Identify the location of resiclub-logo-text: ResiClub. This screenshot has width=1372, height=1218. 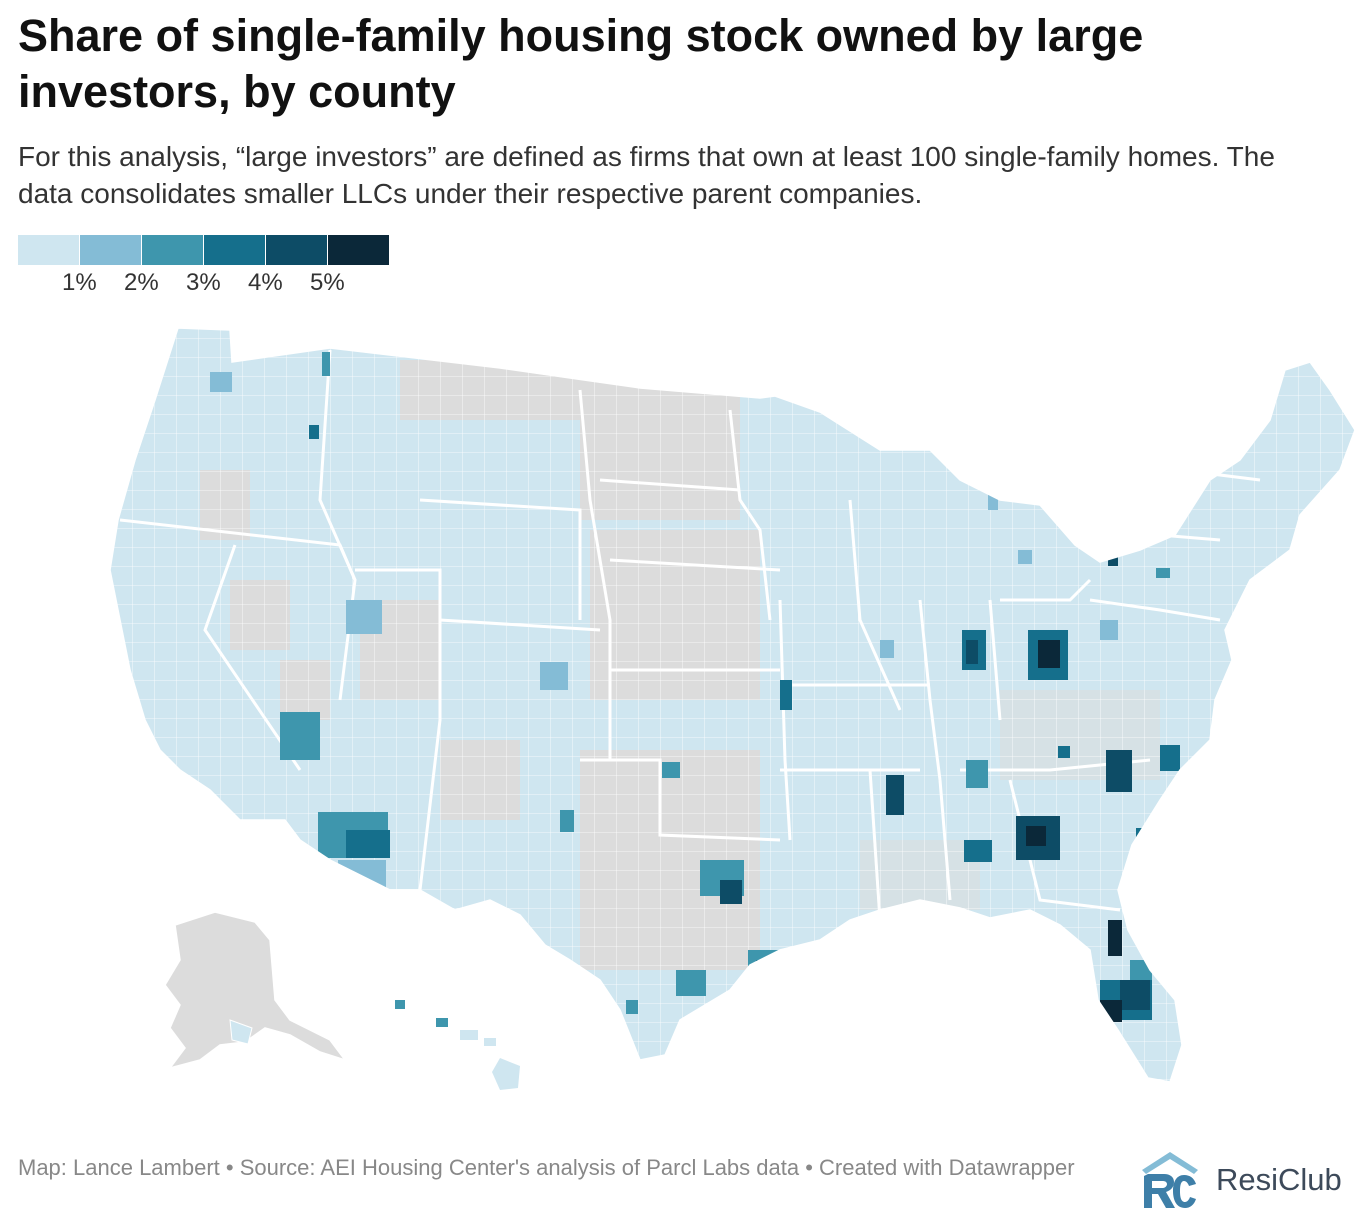
(1279, 1179).